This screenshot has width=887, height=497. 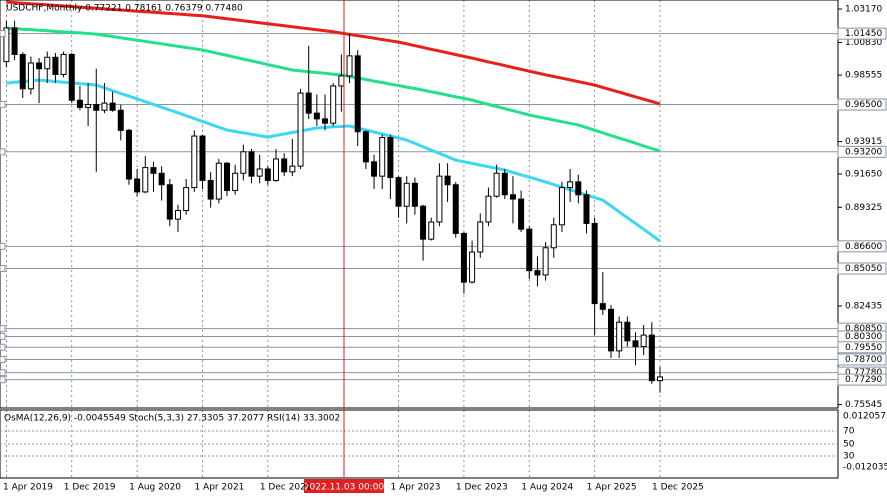 What do you see at coordinates (863, 43) in the screenshot?
I see `y-tick-label: 1.00830` at bounding box center [863, 43].